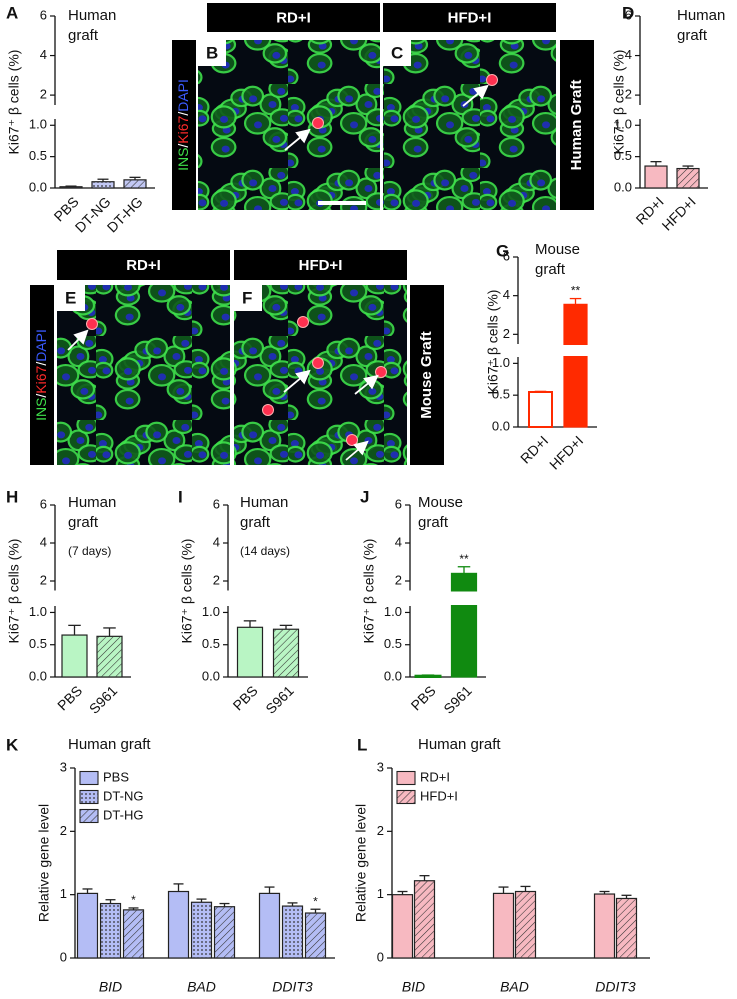  I want to click on panel-letter: F, so click(247, 297).